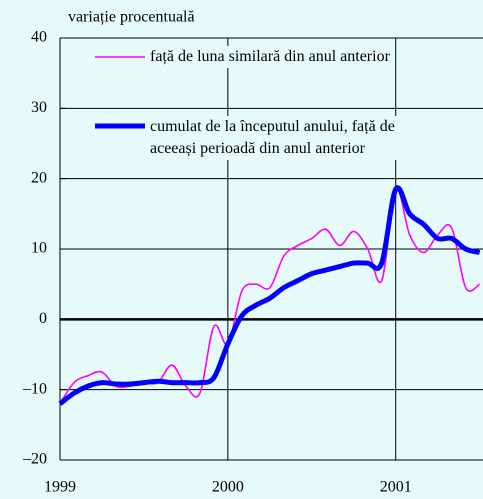 This screenshot has height=499, width=483. What do you see at coordinates (60, 487) in the screenshot?
I see `x-tick-label: 1999` at bounding box center [60, 487].